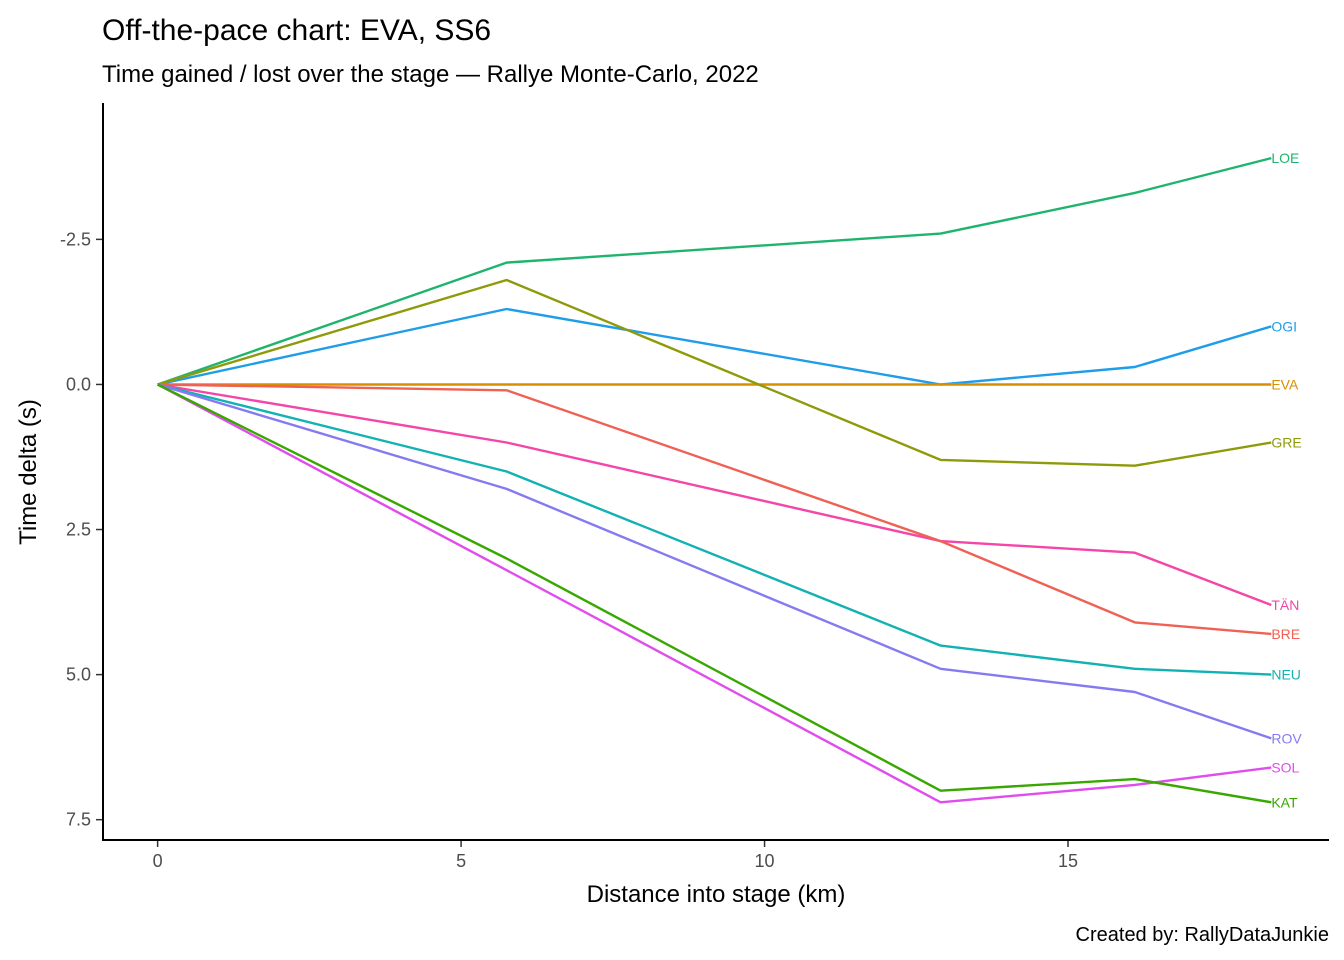 This screenshot has height=960, width=1344. Describe the element at coordinates (714, 346) in the screenshot. I see `series-line-ogi` at that location.